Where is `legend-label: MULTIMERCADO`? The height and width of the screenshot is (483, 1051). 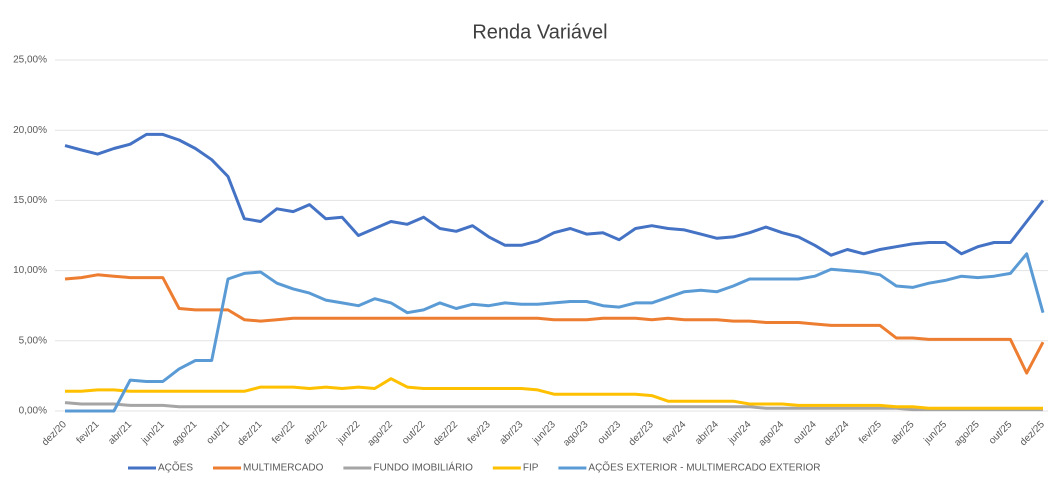 legend-label: MULTIMERCADO is located at coordinates (283, 468).